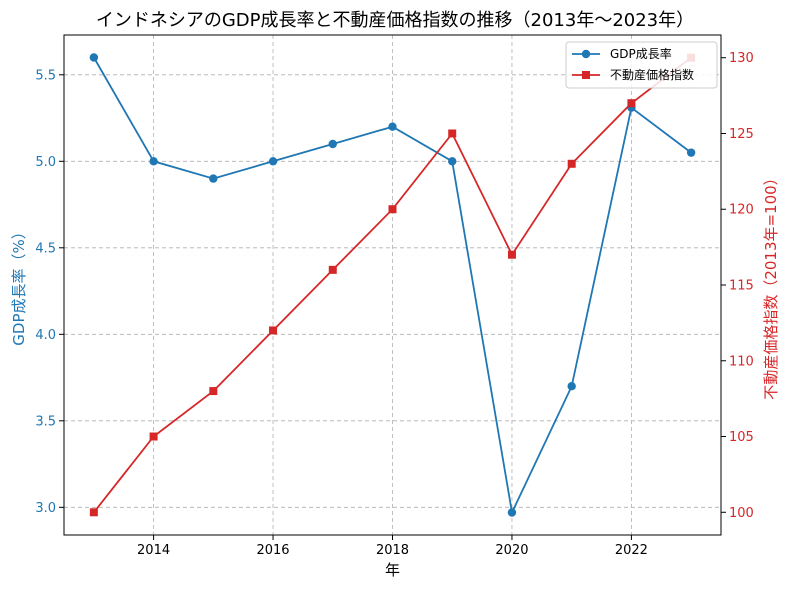  What do you see at coordinates (45, 421) in the screenshot?
I see `left-tick-label: 3.5` at bounding box center [45, 421].